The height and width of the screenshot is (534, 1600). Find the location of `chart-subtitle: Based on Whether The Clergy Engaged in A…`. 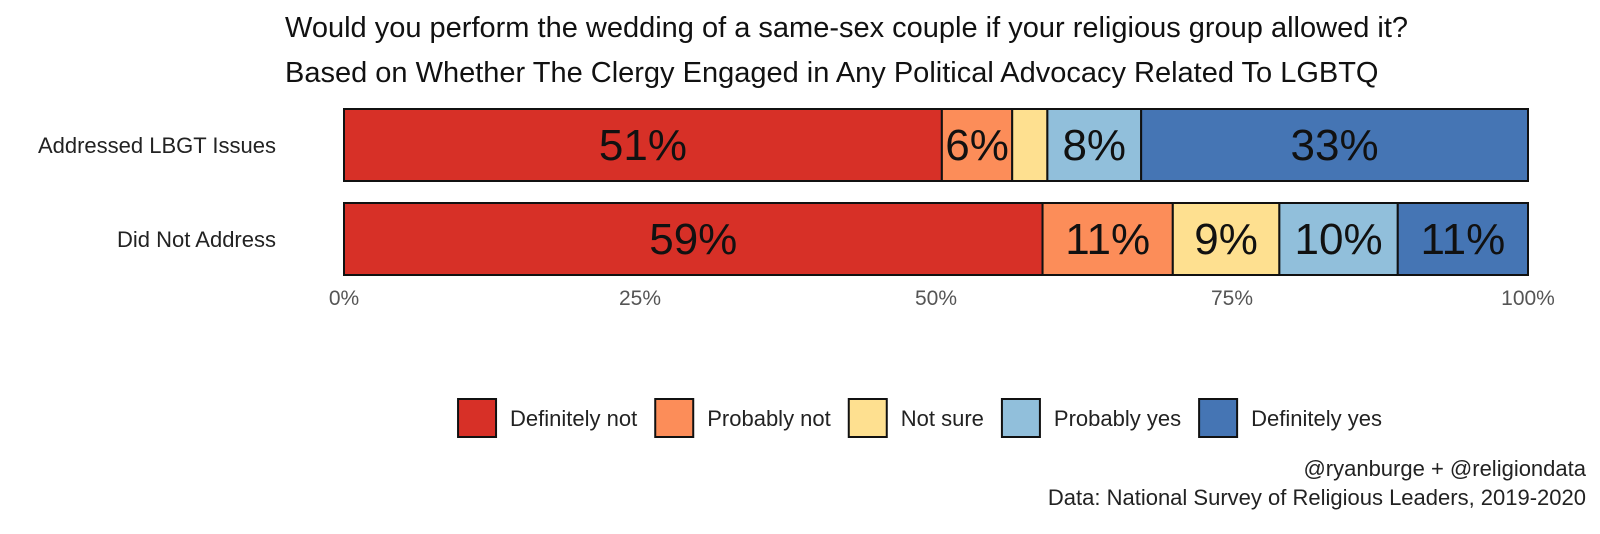

chart-subtitle: Based on Whether The Clergy Engaged in A… is located at coordinates (832, 73).